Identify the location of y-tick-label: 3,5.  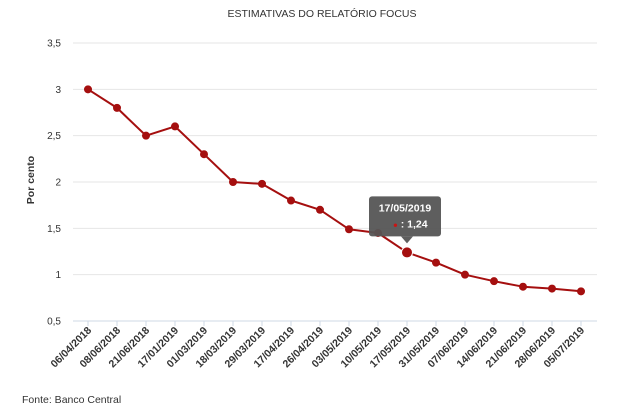
(54, 44).